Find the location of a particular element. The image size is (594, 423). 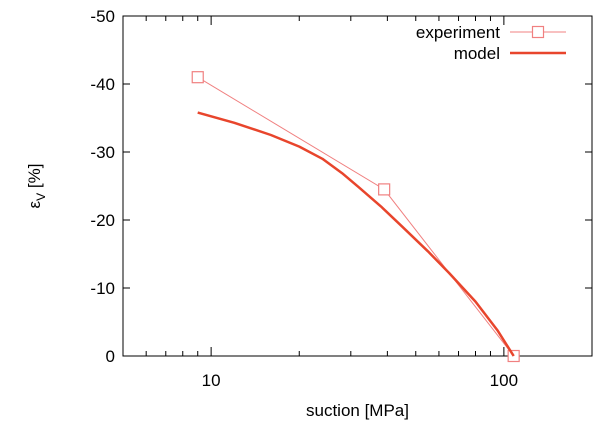

legend-marker-experiment is located at coordinates (538, 32).